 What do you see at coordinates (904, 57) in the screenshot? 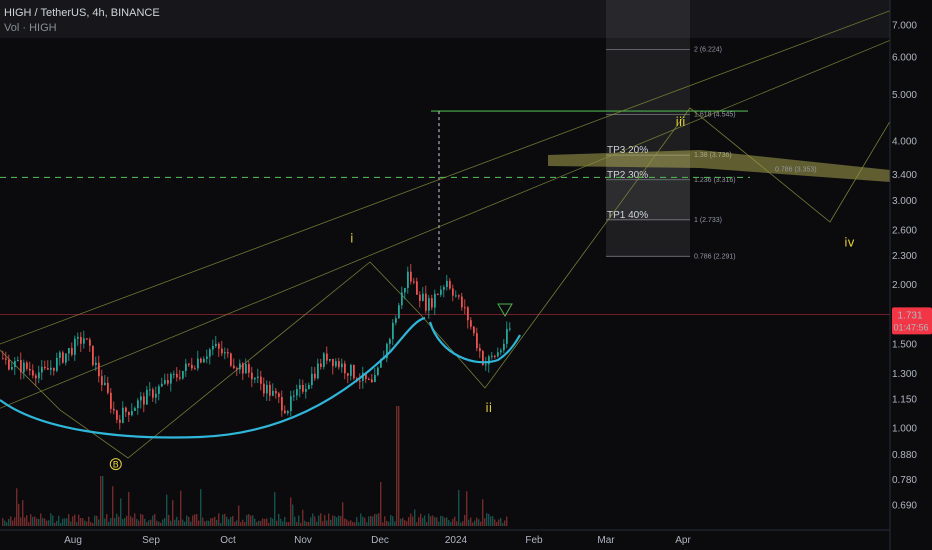
I see `y-tick-label: 6.000` at bounding box center [904, 57].